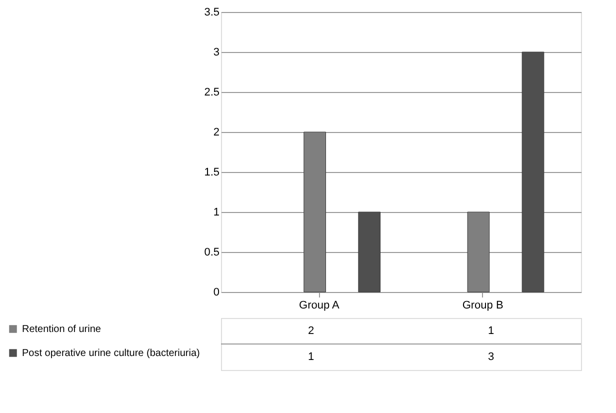 The width and height of the screenshot is (616, 413). I want to click on legend-label: Post operative urine culture (bacteriuria), so click(111, 353).